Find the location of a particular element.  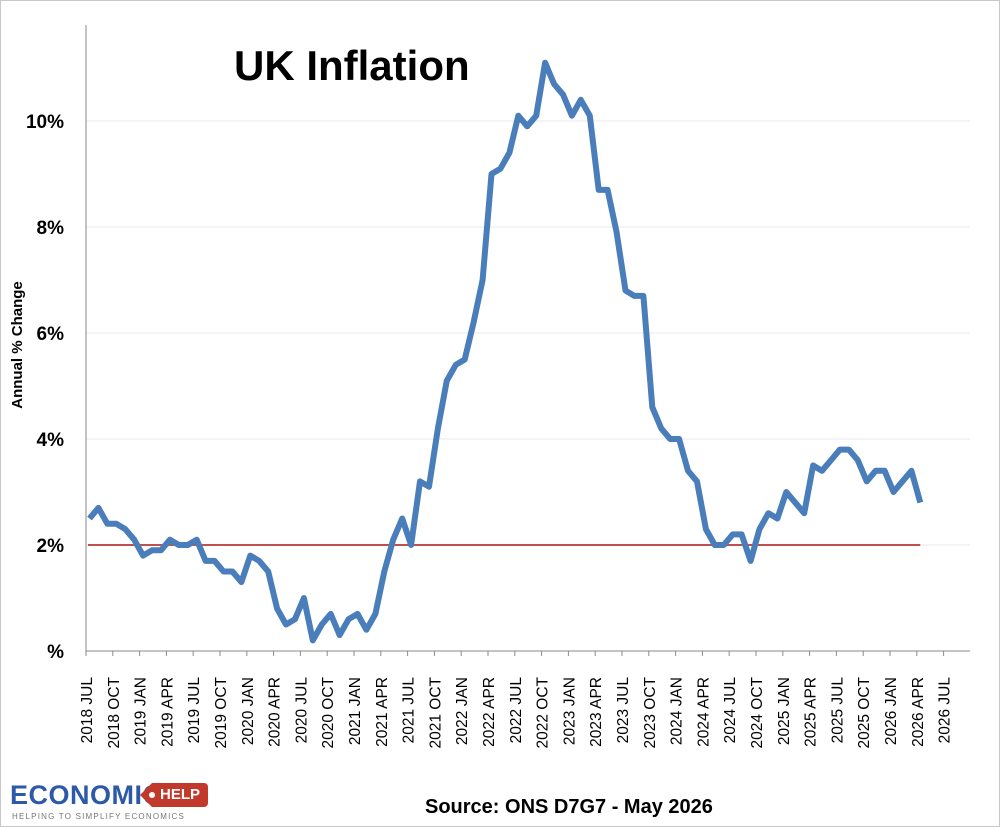

x-tick-label: 2018 JUL is located at coordinates (87, 710).